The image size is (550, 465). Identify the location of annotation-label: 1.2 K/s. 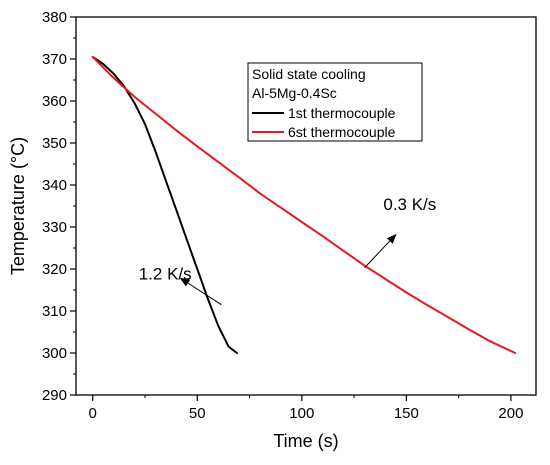
(165, 274).